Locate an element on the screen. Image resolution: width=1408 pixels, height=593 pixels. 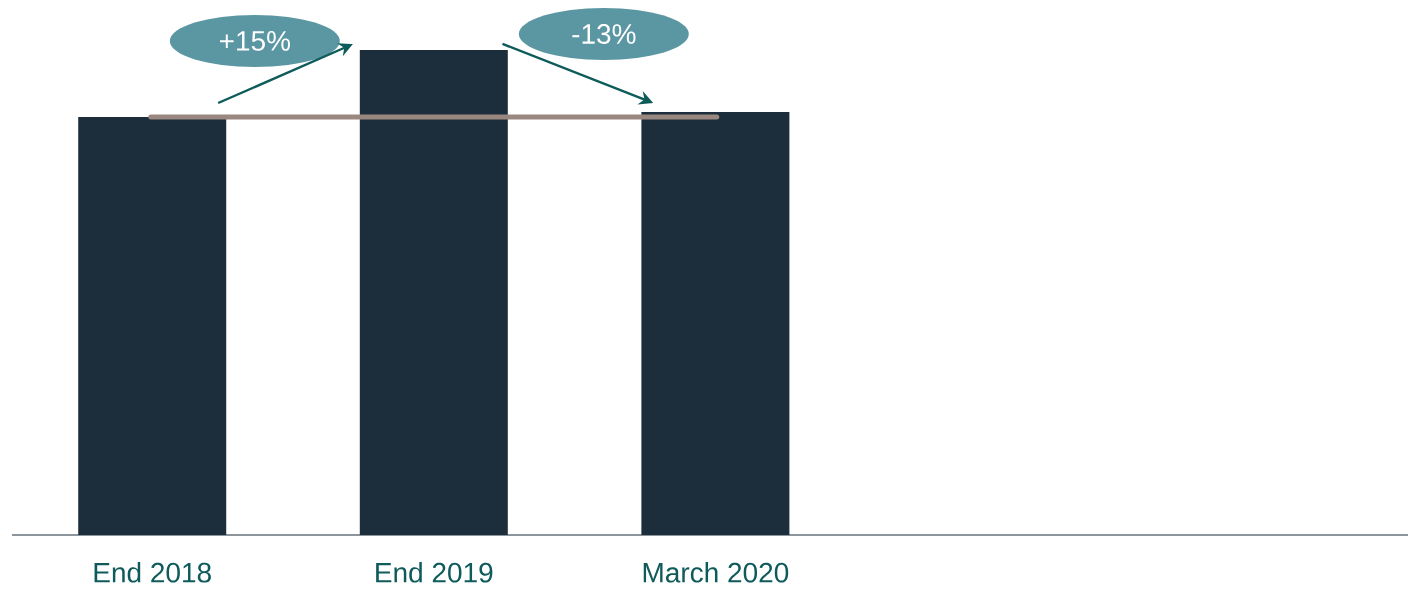
text: -13% is located at coordinates (604, 34).